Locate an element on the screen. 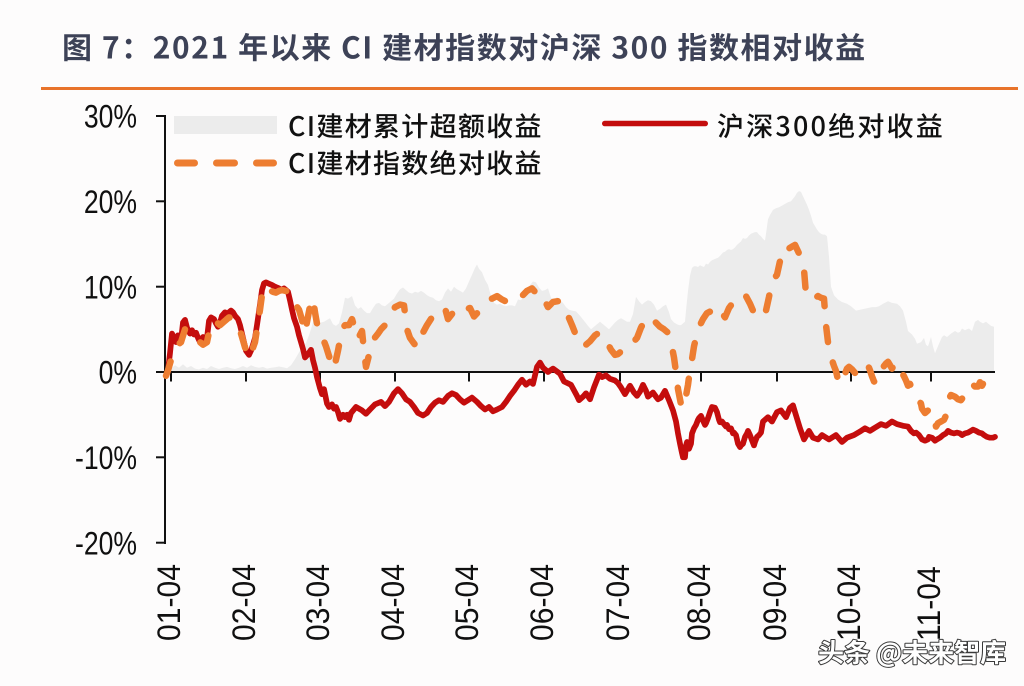  svg-text: 04-04 is located at coordinates (393, 602).